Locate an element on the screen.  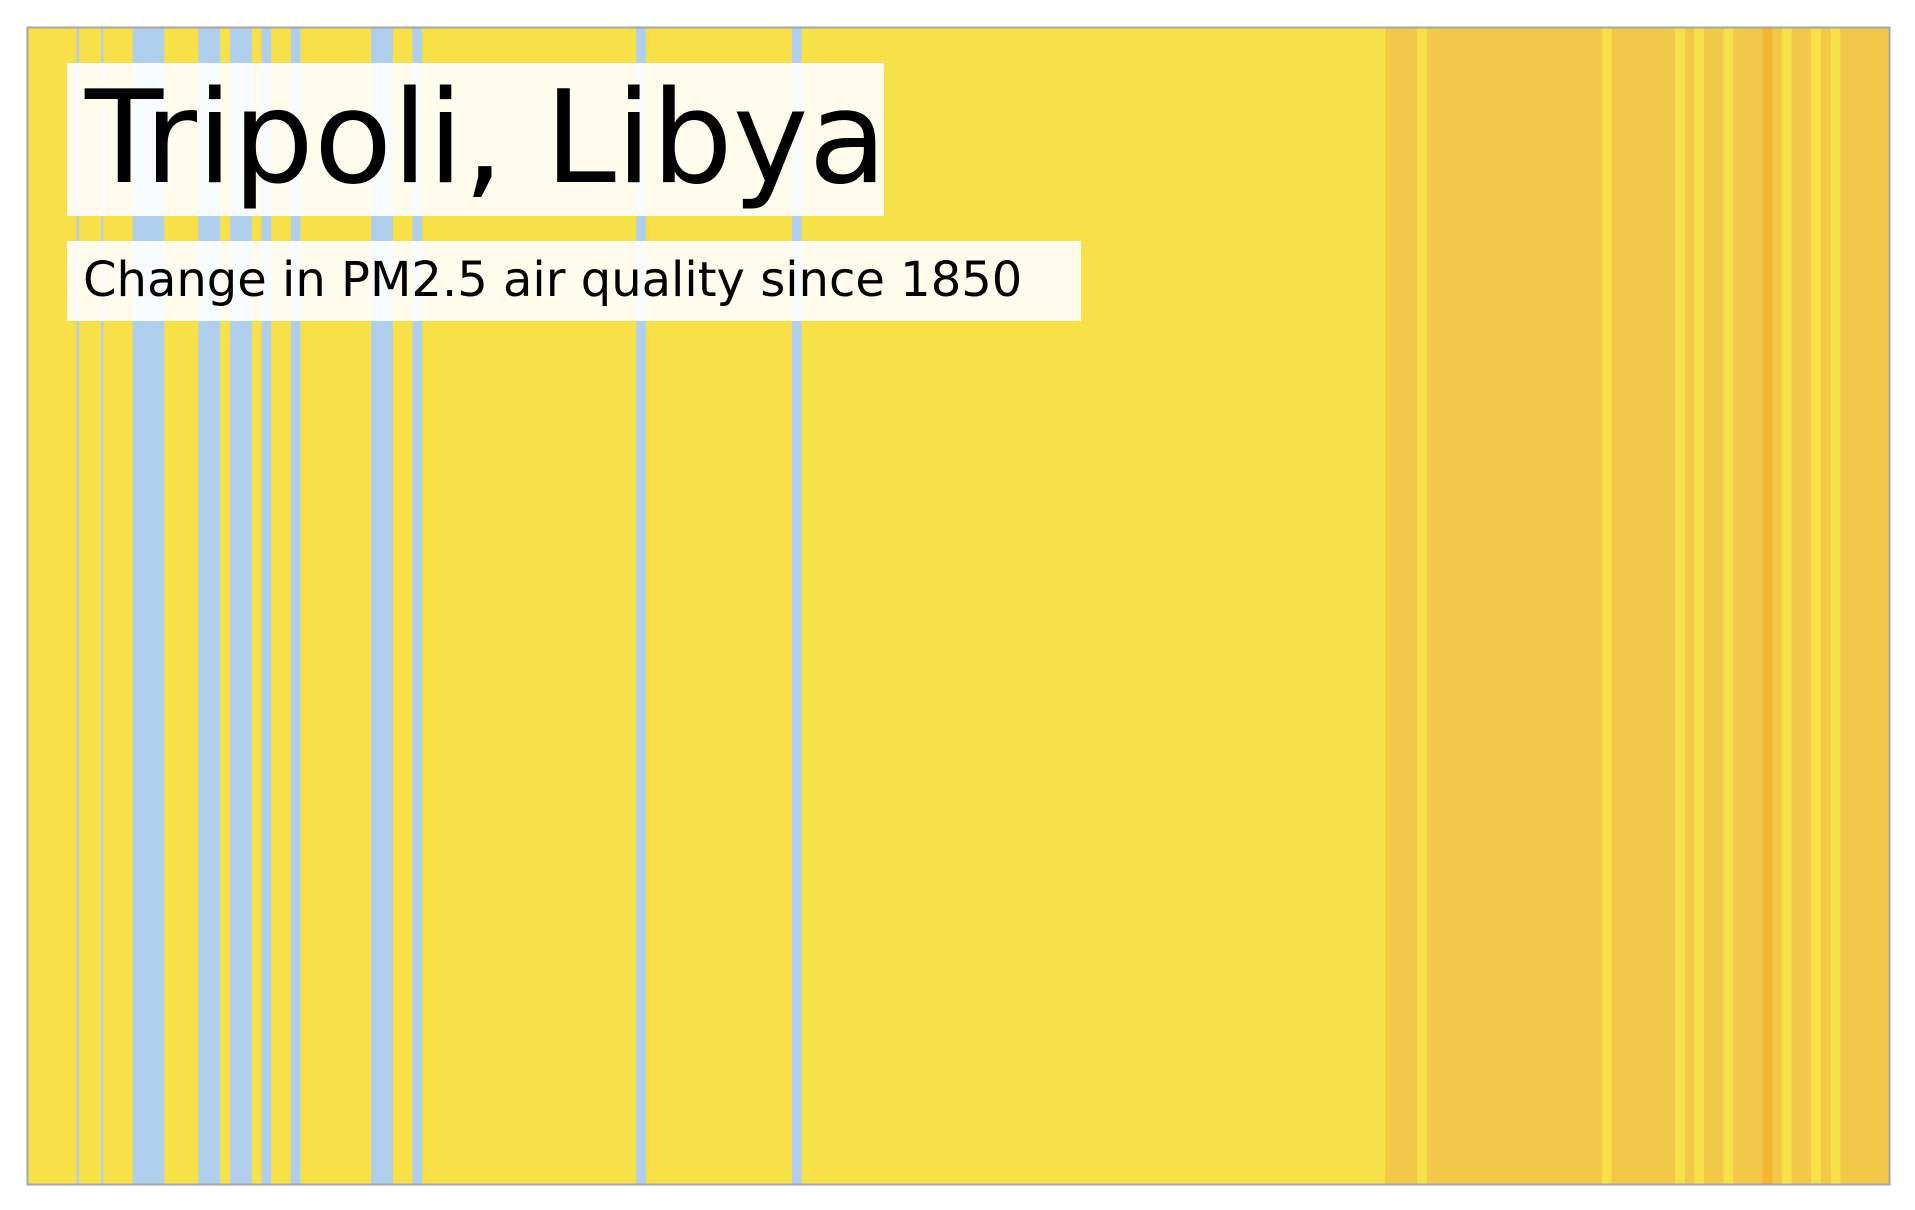
stripe-2055 is located at coordinates (528, 606).